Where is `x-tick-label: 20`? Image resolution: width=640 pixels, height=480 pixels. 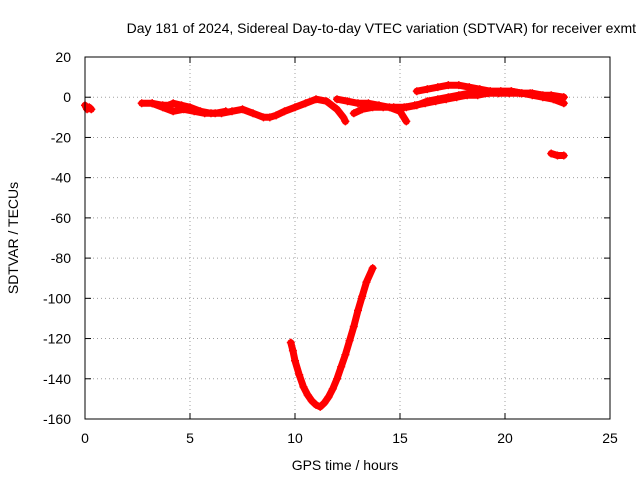 x-tick-label: 20 is located at coordinates (505, 438).